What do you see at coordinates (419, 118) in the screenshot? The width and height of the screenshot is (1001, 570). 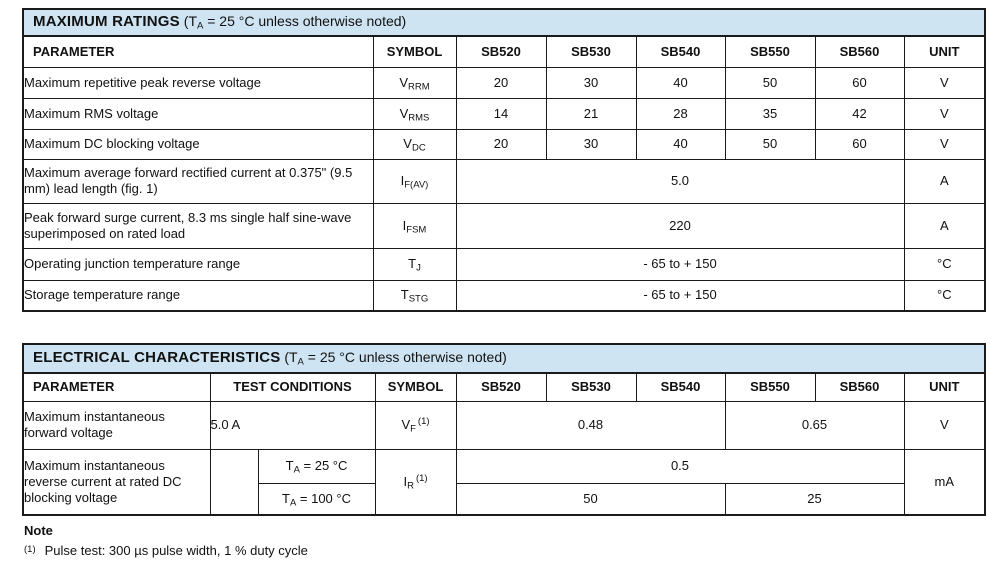 I see `symbol-subscript: RMS` at bounding box center [419, 118].